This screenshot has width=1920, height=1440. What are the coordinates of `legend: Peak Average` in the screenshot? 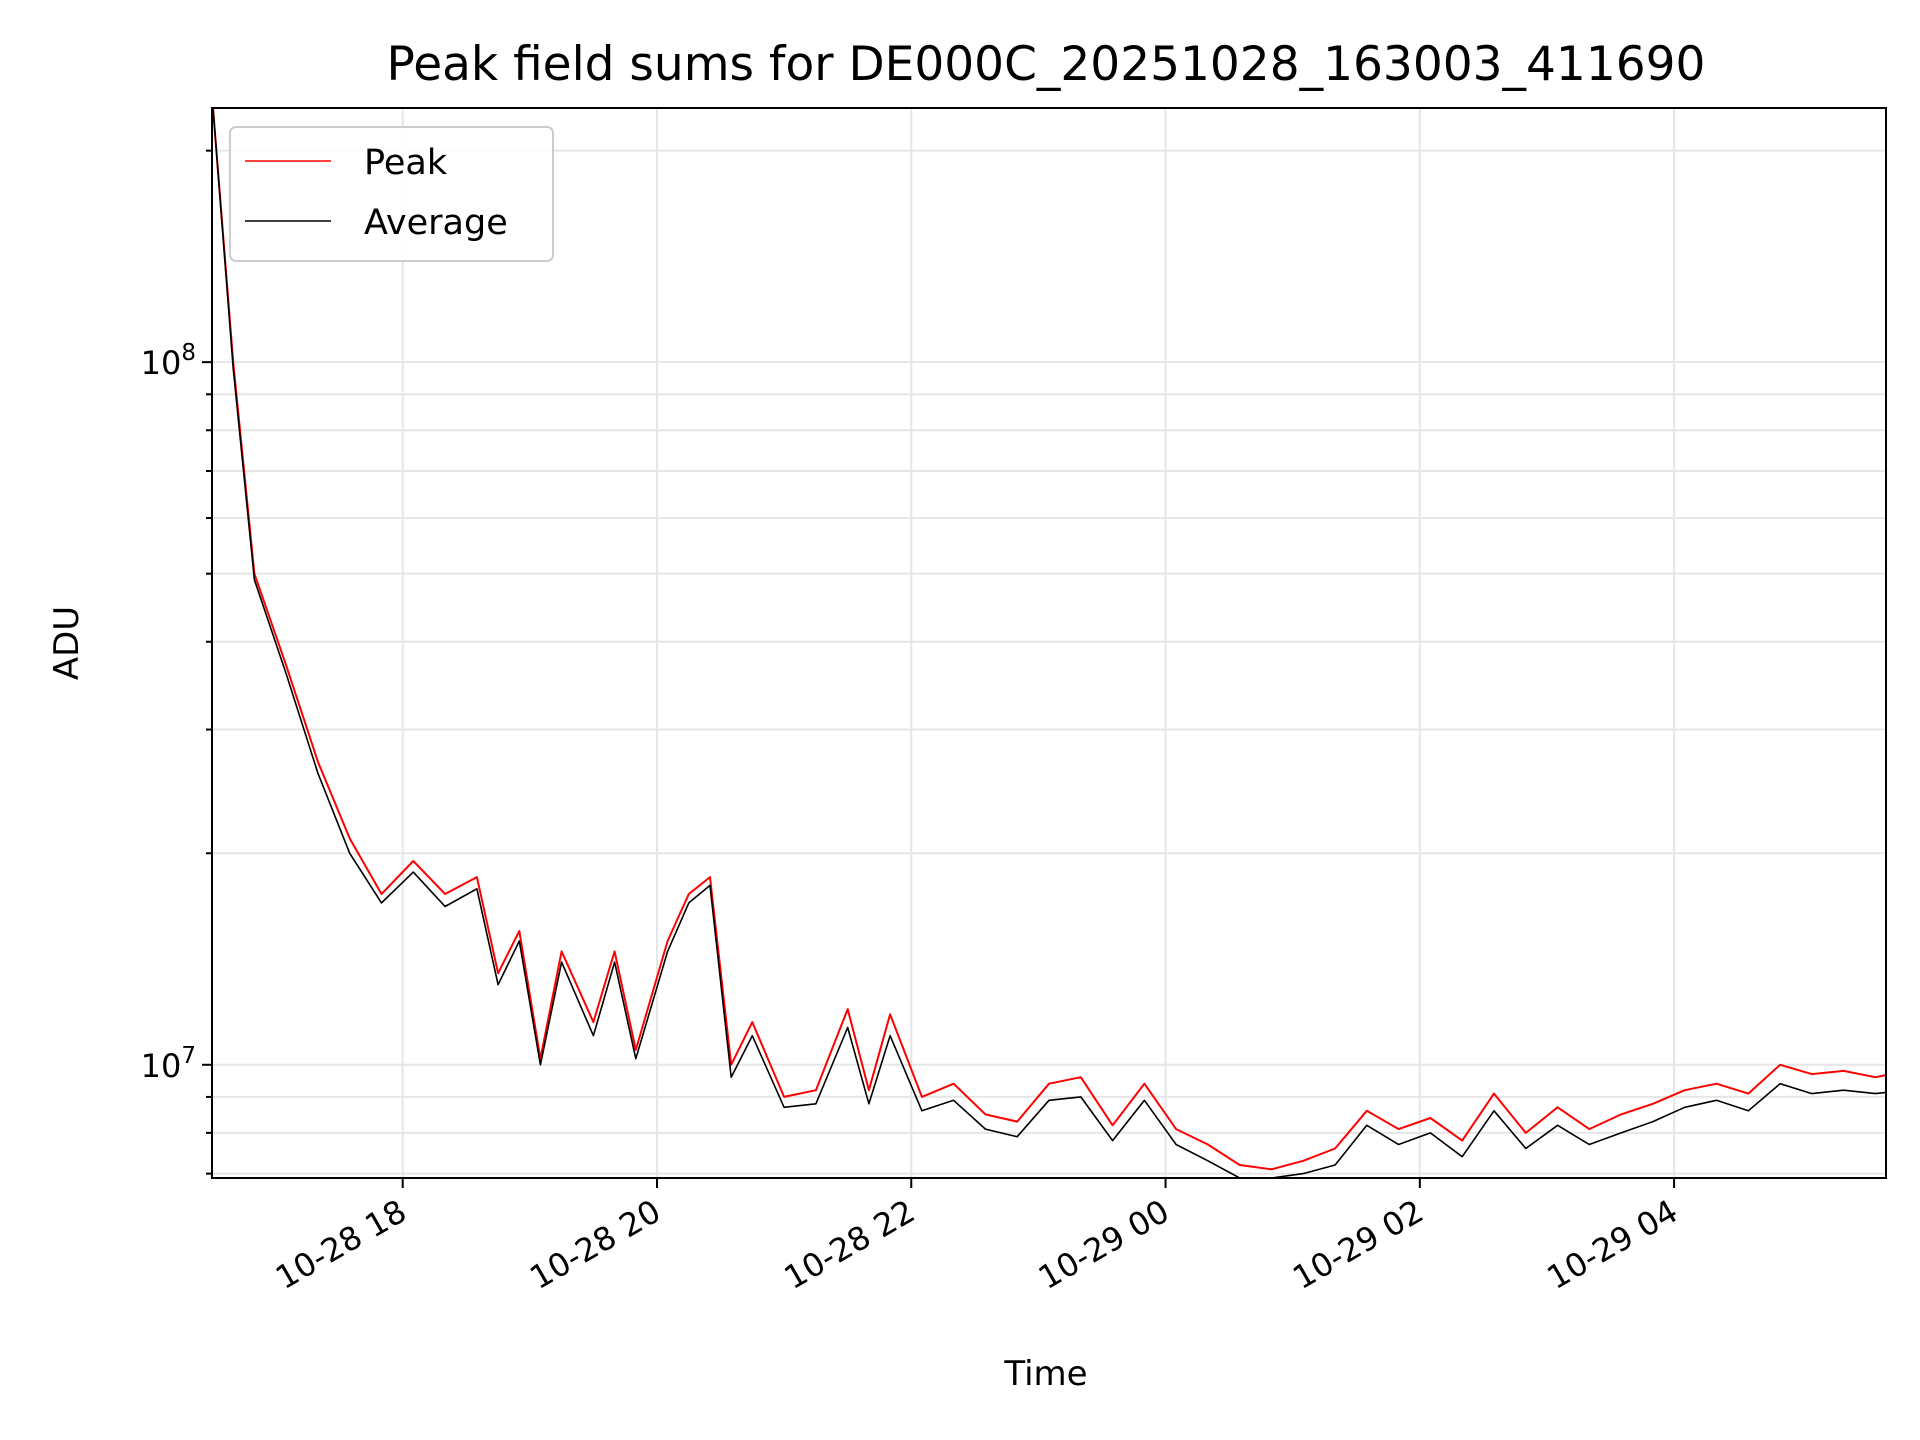 It's located at (391, 194).